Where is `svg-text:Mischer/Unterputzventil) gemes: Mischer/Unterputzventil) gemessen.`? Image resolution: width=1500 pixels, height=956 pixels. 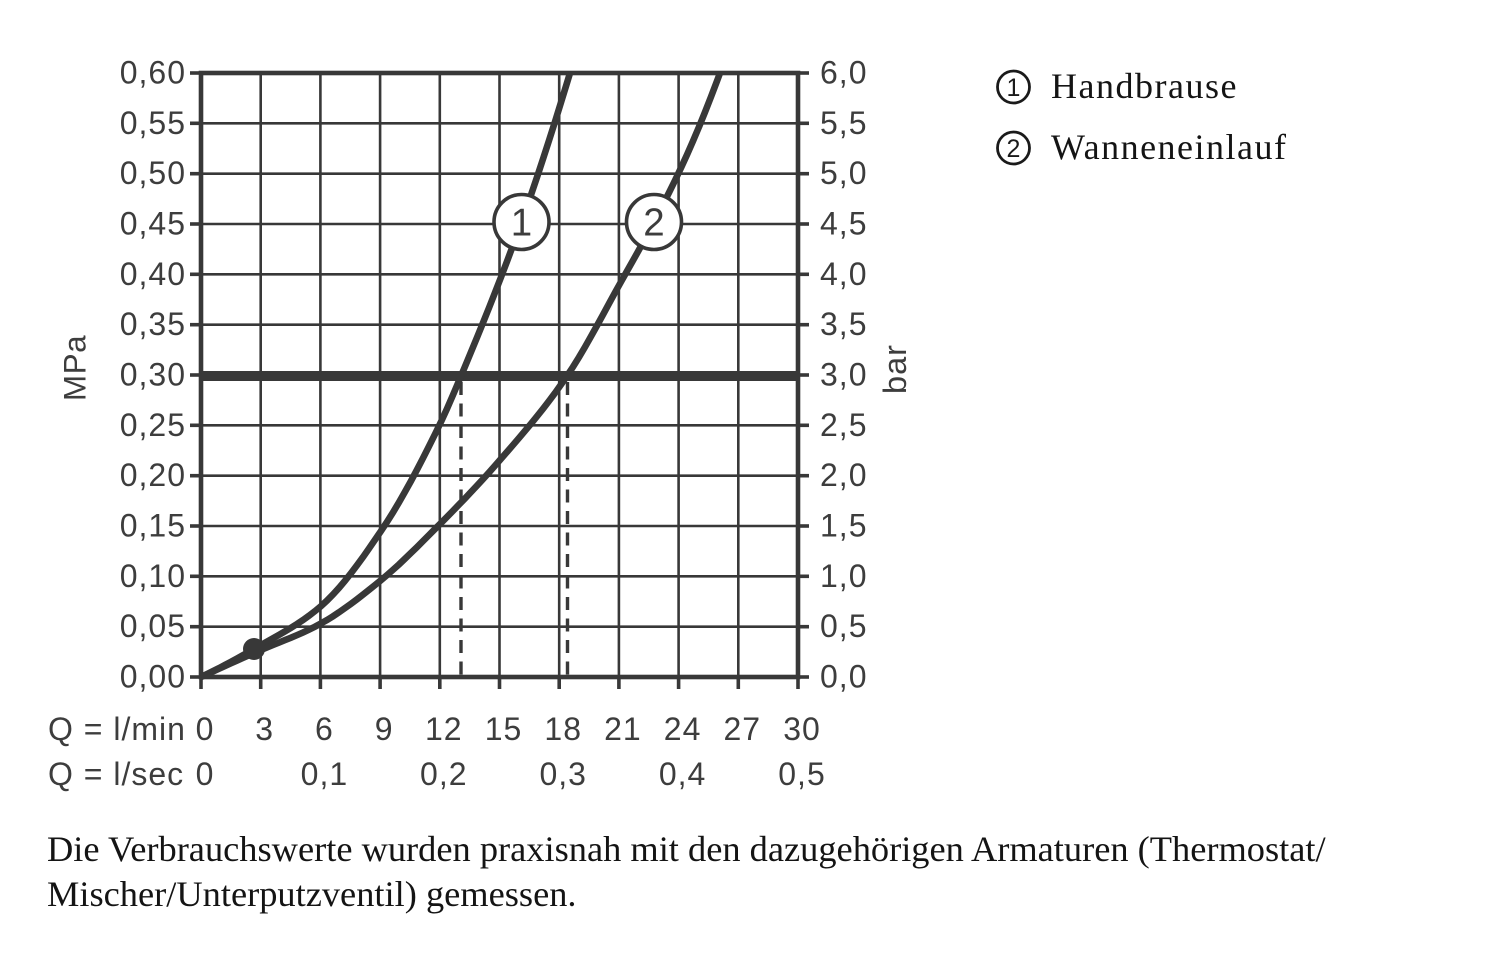 svg-text:Mischer/Unterputzventil) gemes: Mischer/Unterputzventil) gemessen. is located at coordinates (312, 894).